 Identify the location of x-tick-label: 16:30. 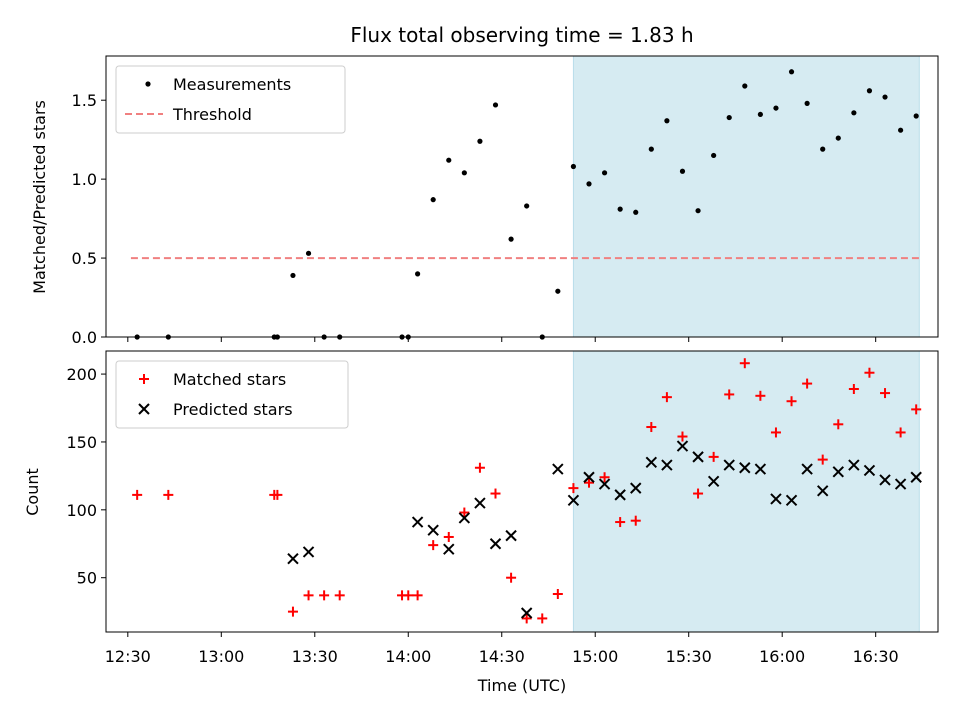
(876, 656).